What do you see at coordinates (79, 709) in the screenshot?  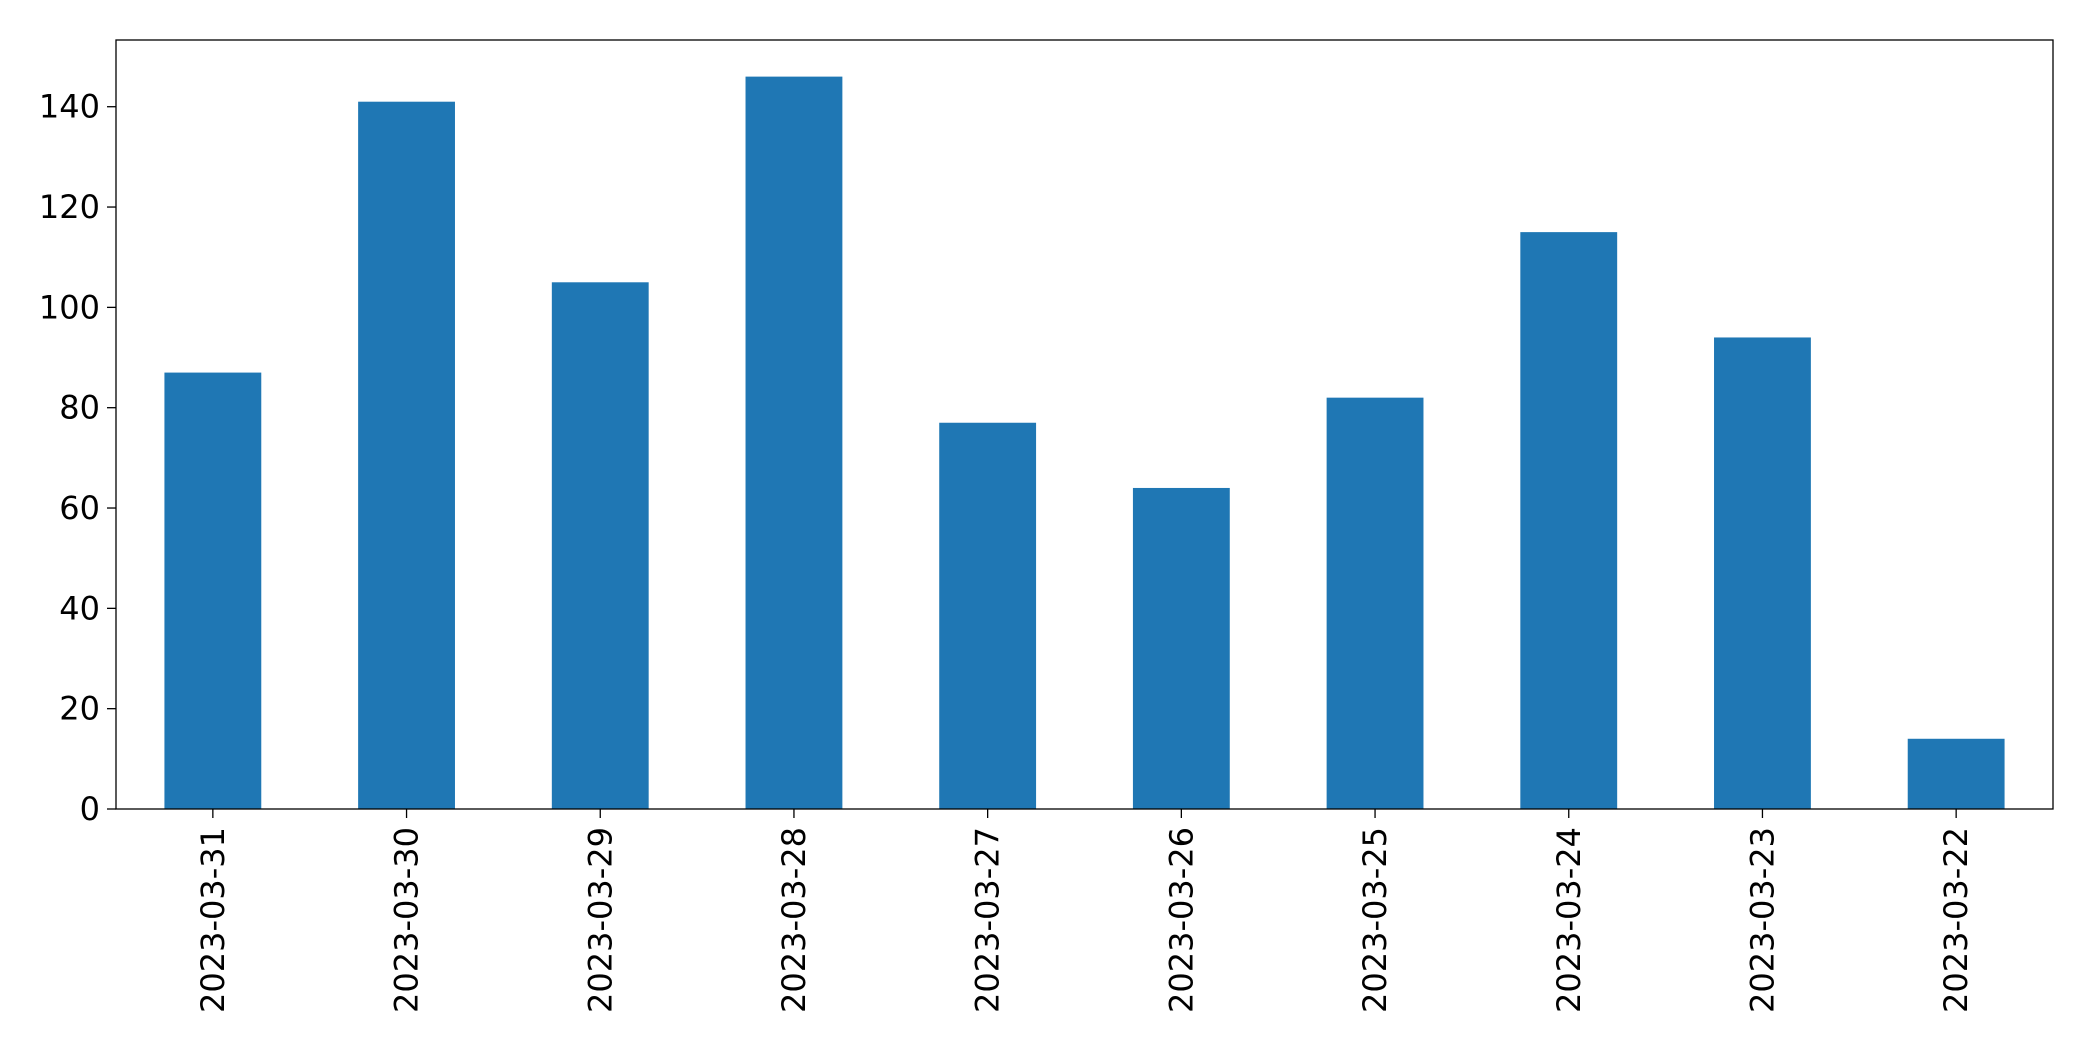 I see `y-tick-label: 20` at bounding box center [79, 709].